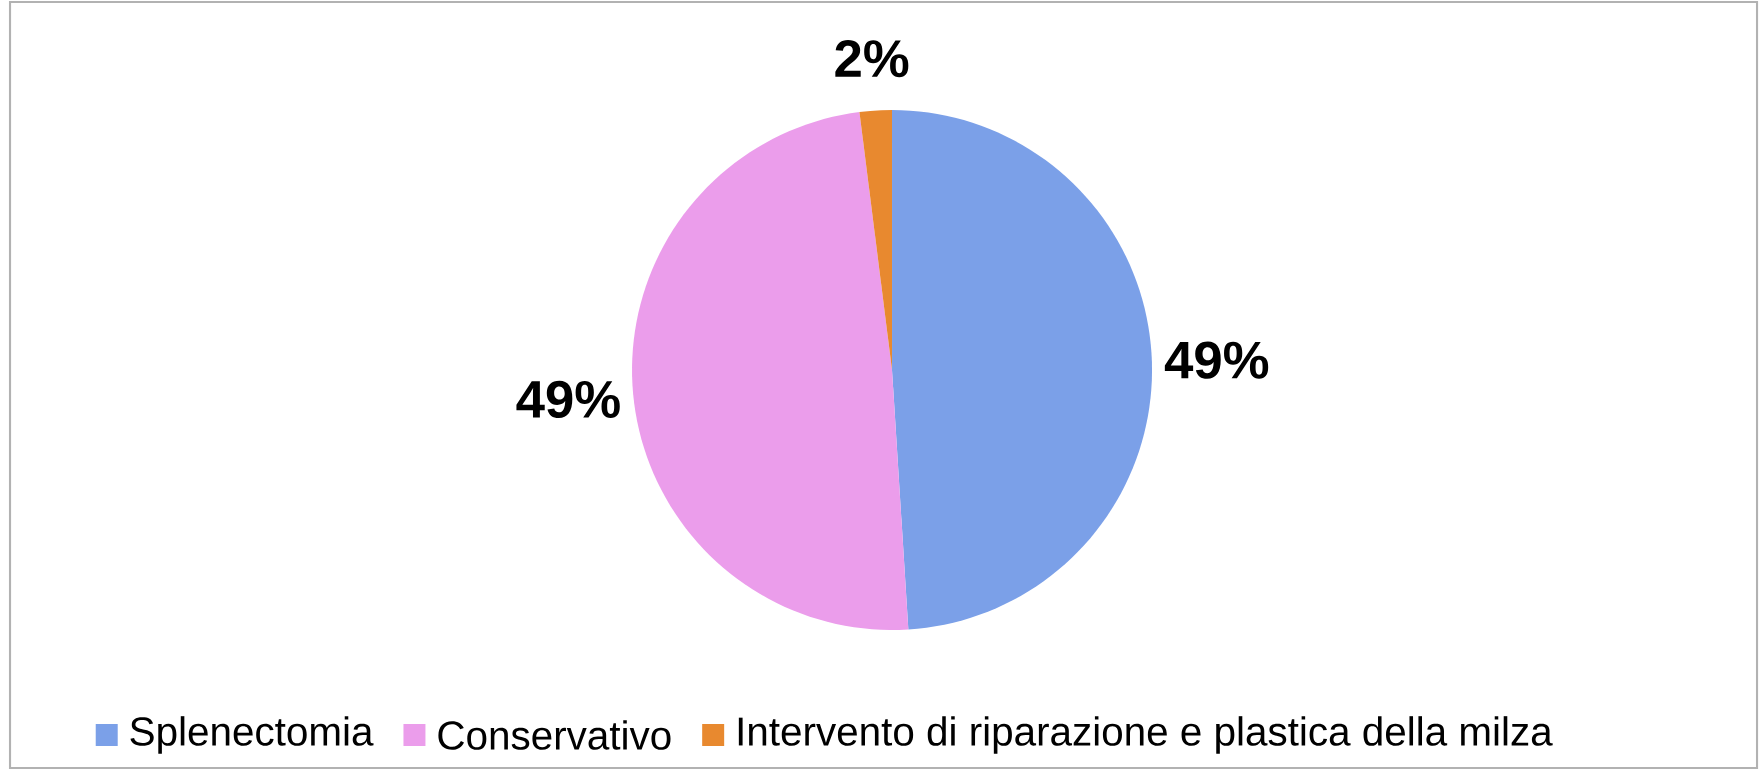 The width and height of the screenshot is (1759, 770). Describe the element at coordinates (872, 58) in the screenshot. I see `data-label: 2%` at that location.